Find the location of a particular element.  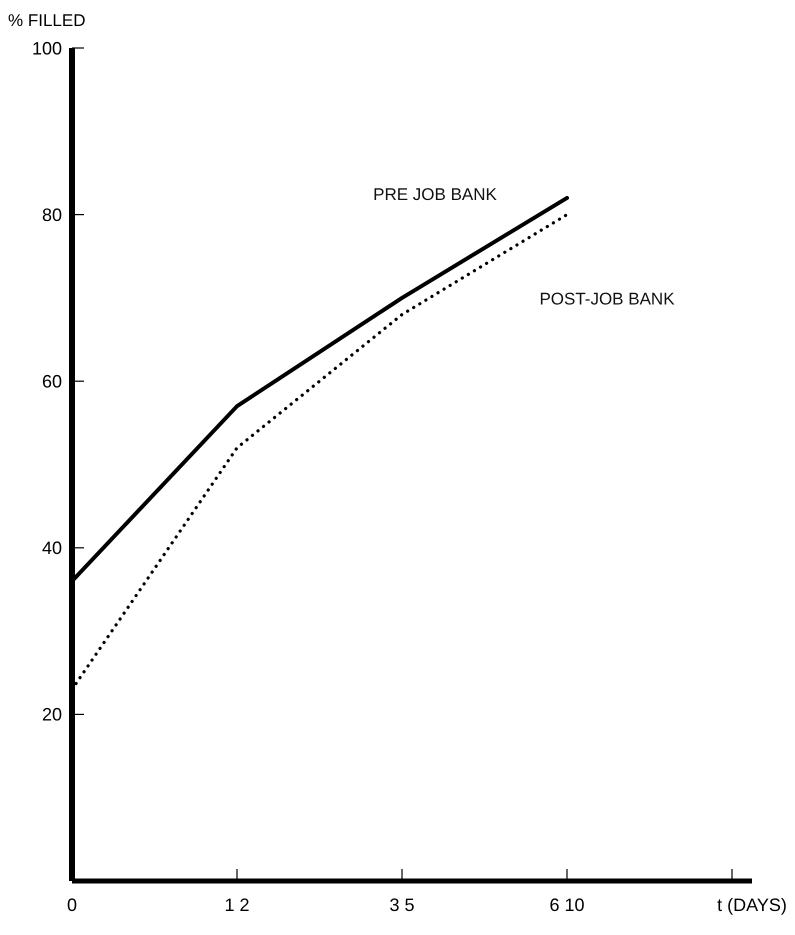

x-tick-label: 6 10 is located at coordinates (567, 905).